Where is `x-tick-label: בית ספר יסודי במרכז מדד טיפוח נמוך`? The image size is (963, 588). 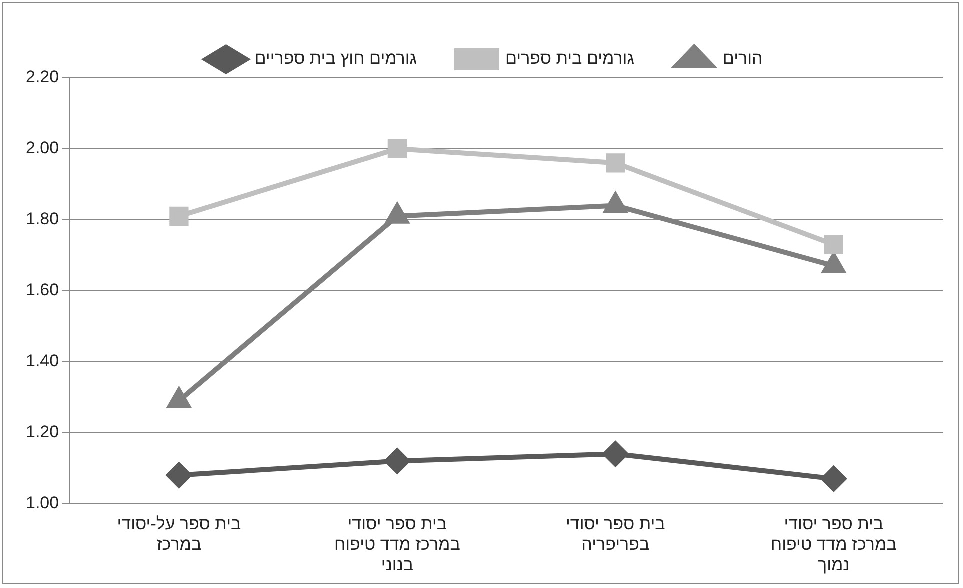
x-tick-label: בית ספר יסודי במרכז מדד טיפוח נמוך is located at coordinates (833, 544).